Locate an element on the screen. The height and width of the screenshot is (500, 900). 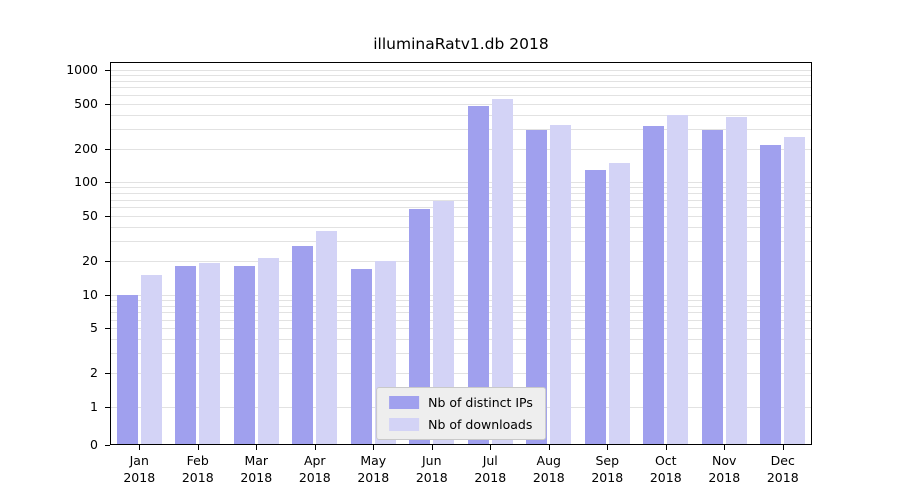
x-tick-label: Nov 2018 is located at coordinates (724, 470).